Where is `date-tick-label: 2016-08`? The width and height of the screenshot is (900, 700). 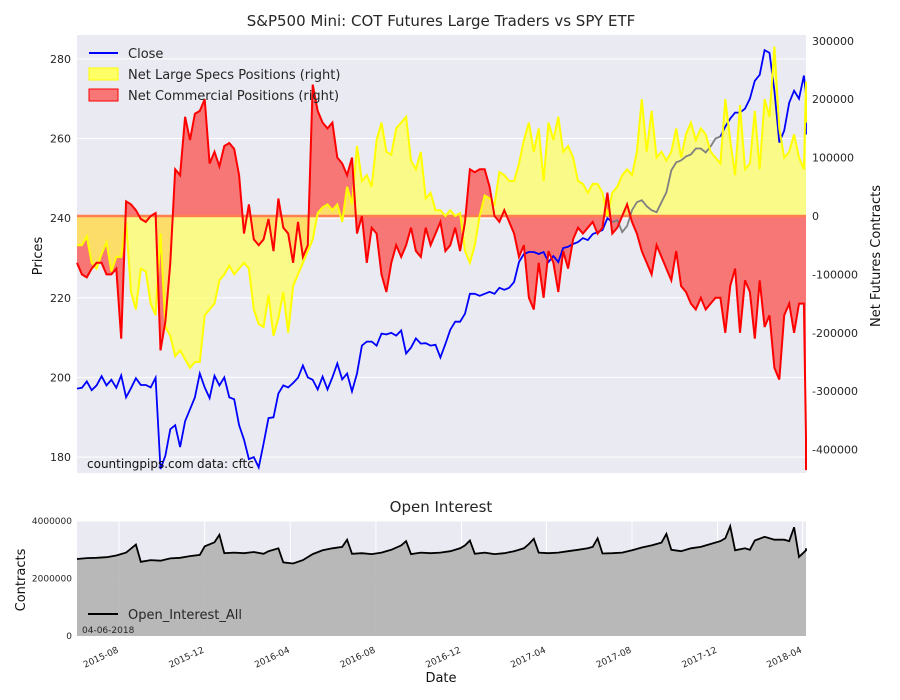 date-tick-label: 2016-08 is located at coordinates (358, 658).